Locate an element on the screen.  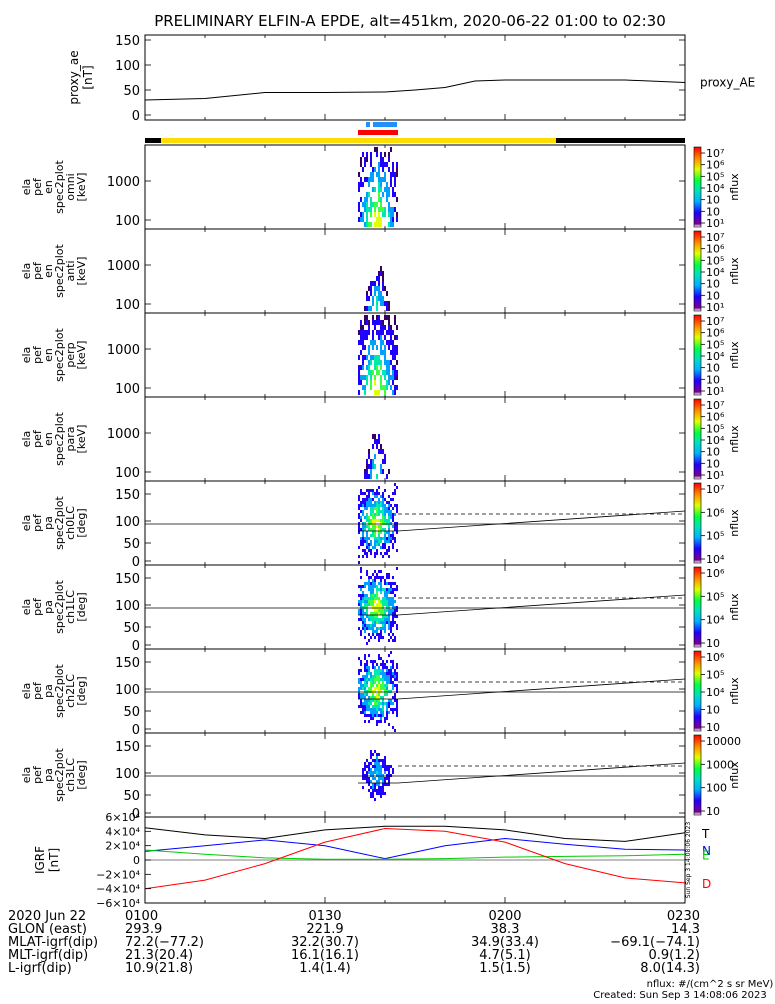
colorbar-label: nflux is located at coordinates (734, 775).